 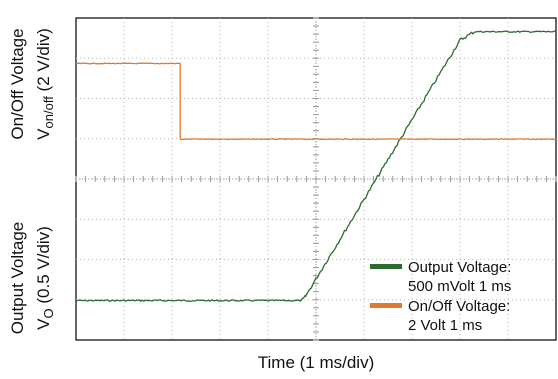 I want to click on legend-label-output: Output Voltage:, so click(x=459, y=267).